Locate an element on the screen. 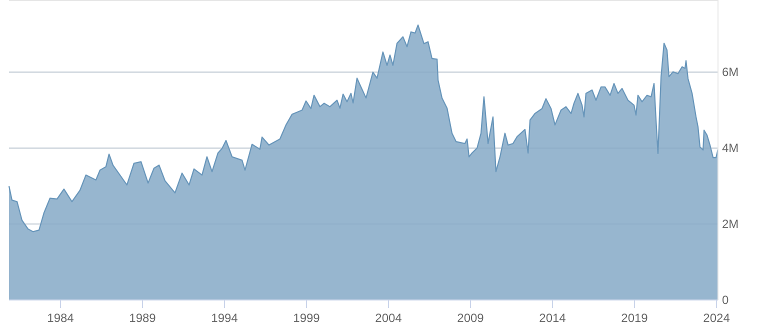 The image size is (761, 332). x-tick-label: 2009 is located at coordinates (470, 318).